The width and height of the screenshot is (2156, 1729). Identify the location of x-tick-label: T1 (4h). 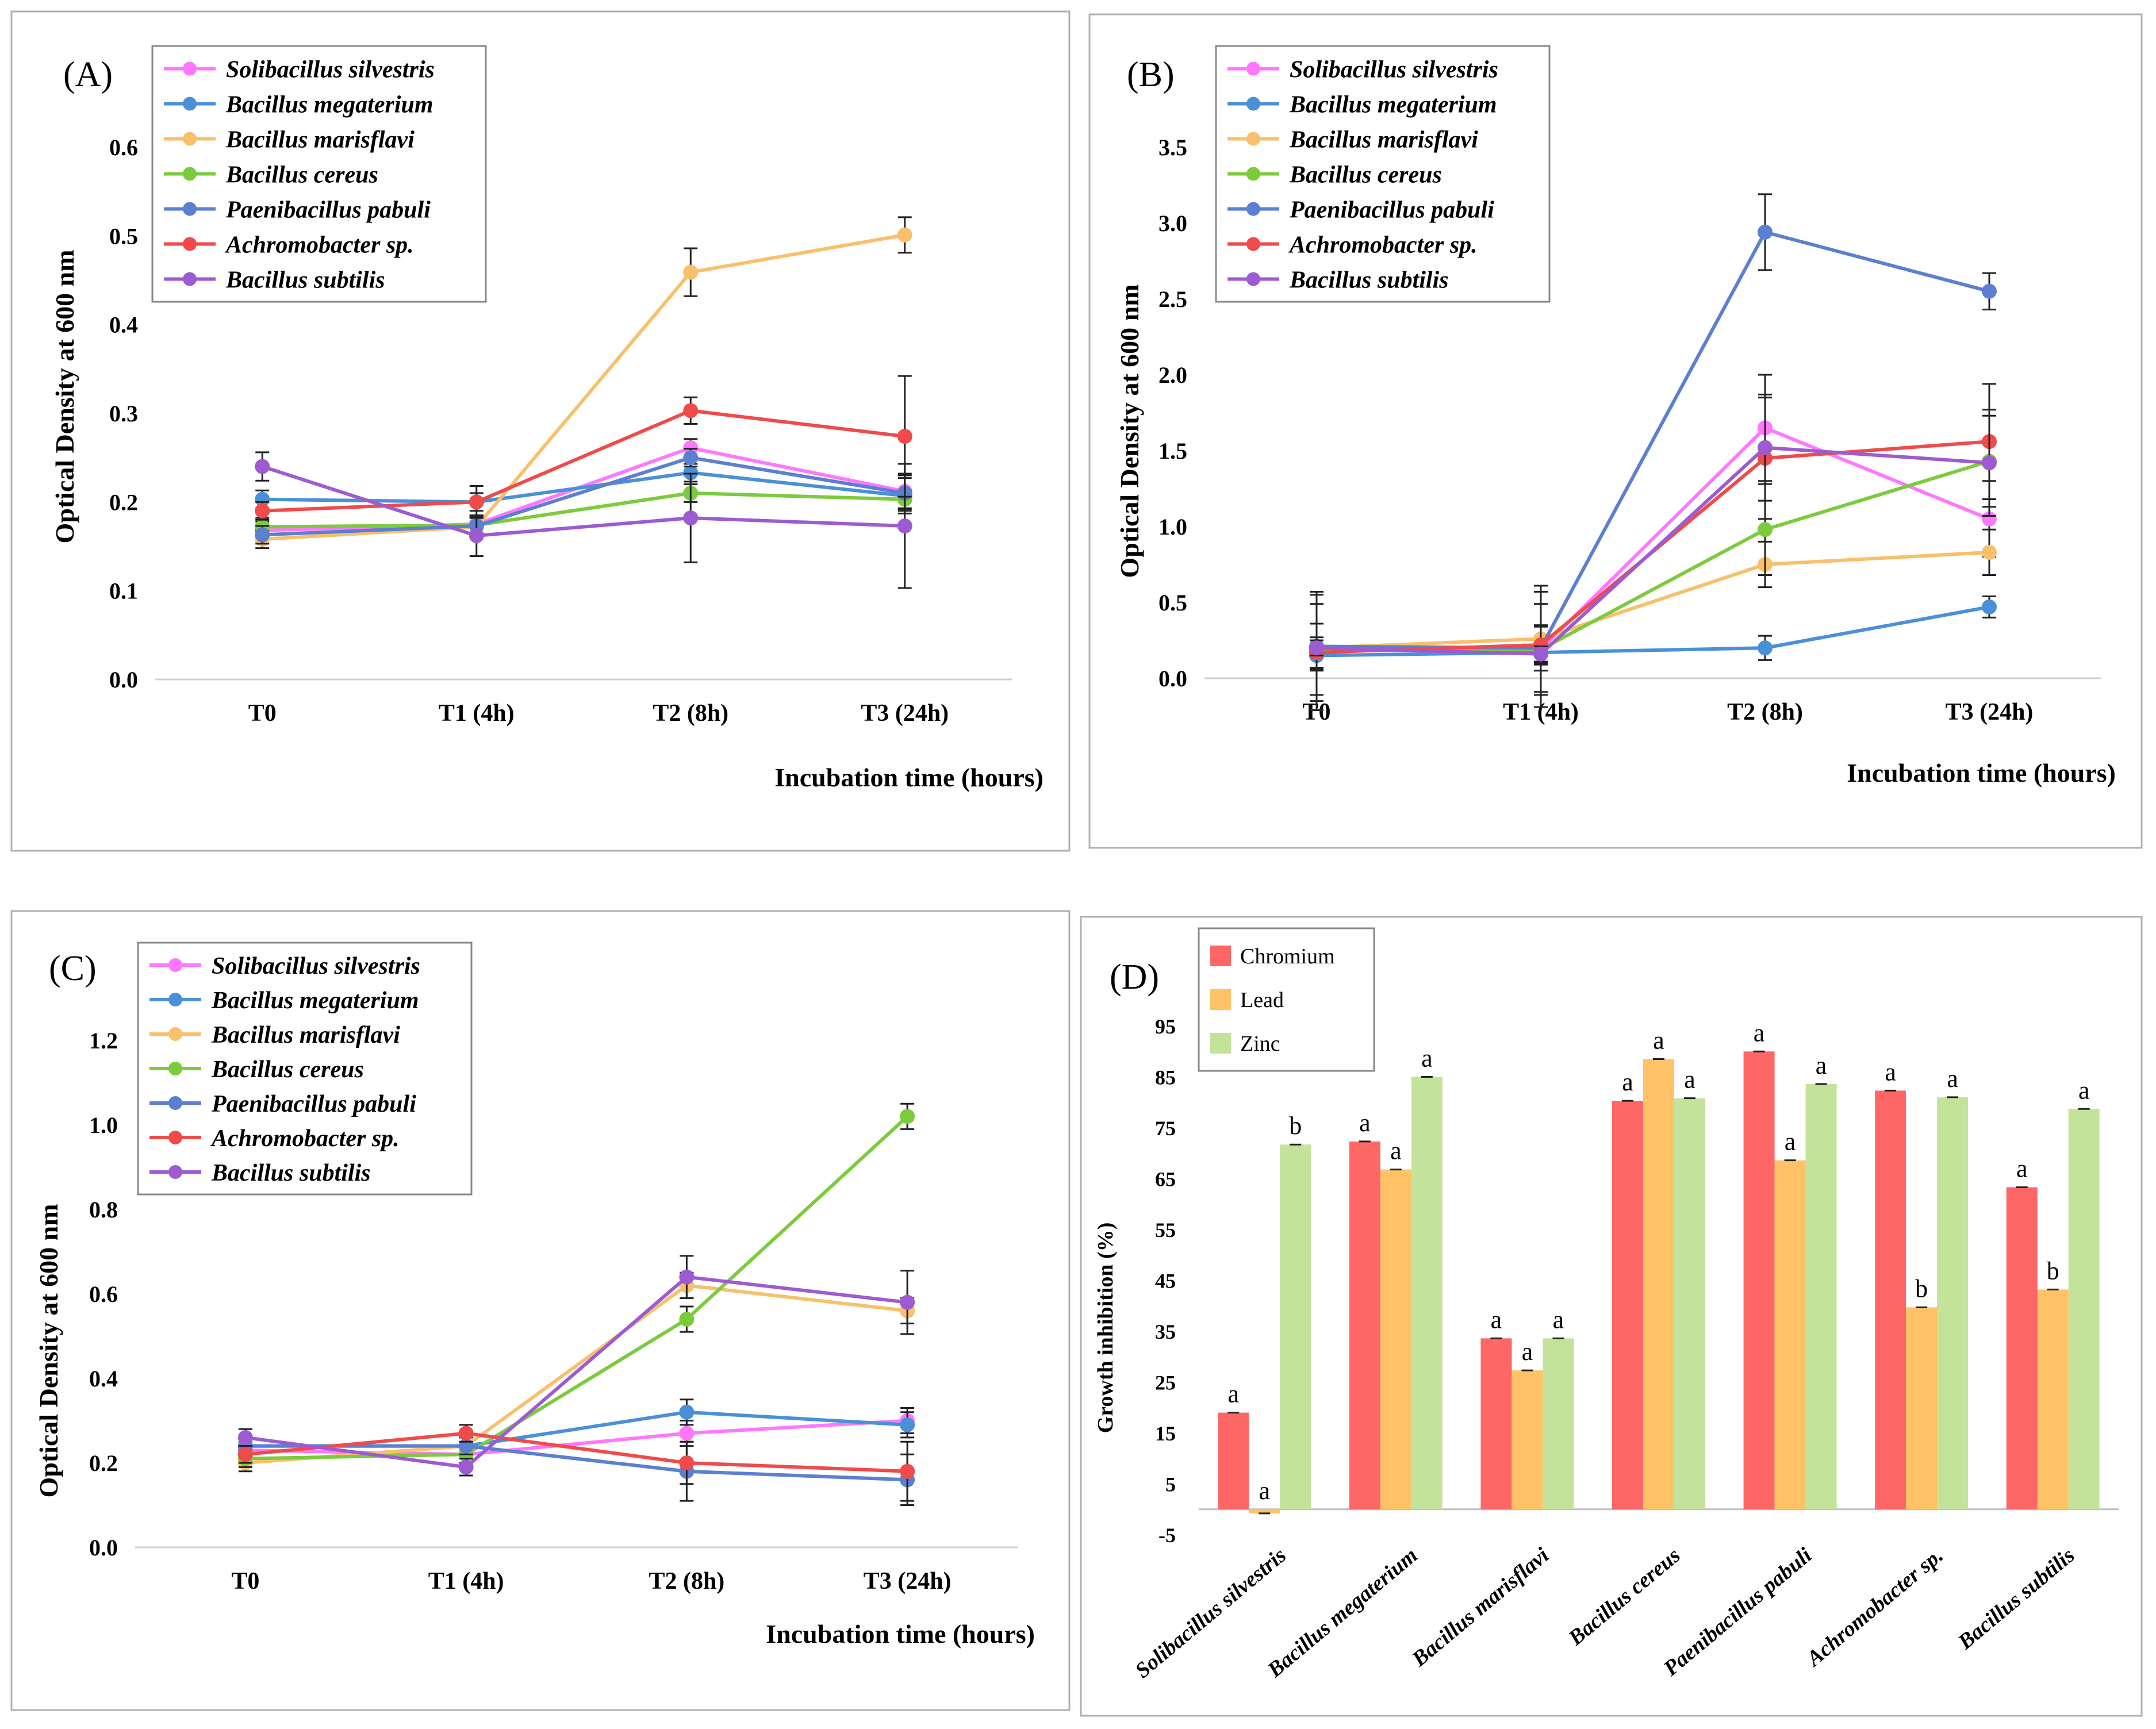
(466, 1581).